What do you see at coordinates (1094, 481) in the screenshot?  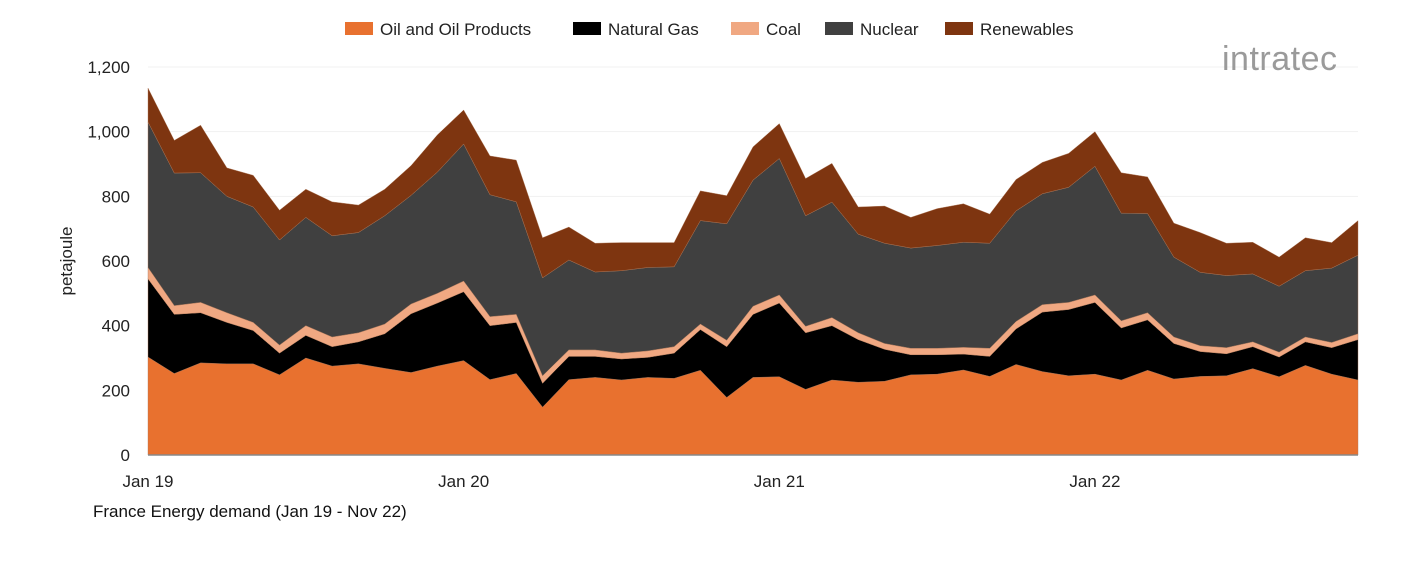 I see `x-tick-label: Jan 22` at bounding box center [1094, 481].